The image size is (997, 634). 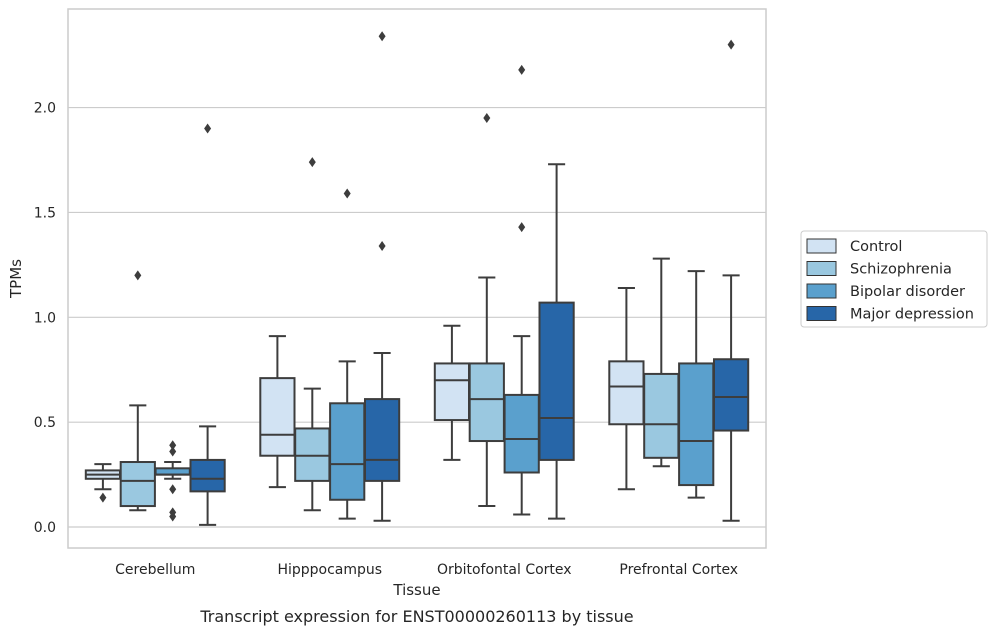 What do you see at coordinates (876, 247) in the screenshot?
I see `legend-label: Control` at bounding box center [876, 247].